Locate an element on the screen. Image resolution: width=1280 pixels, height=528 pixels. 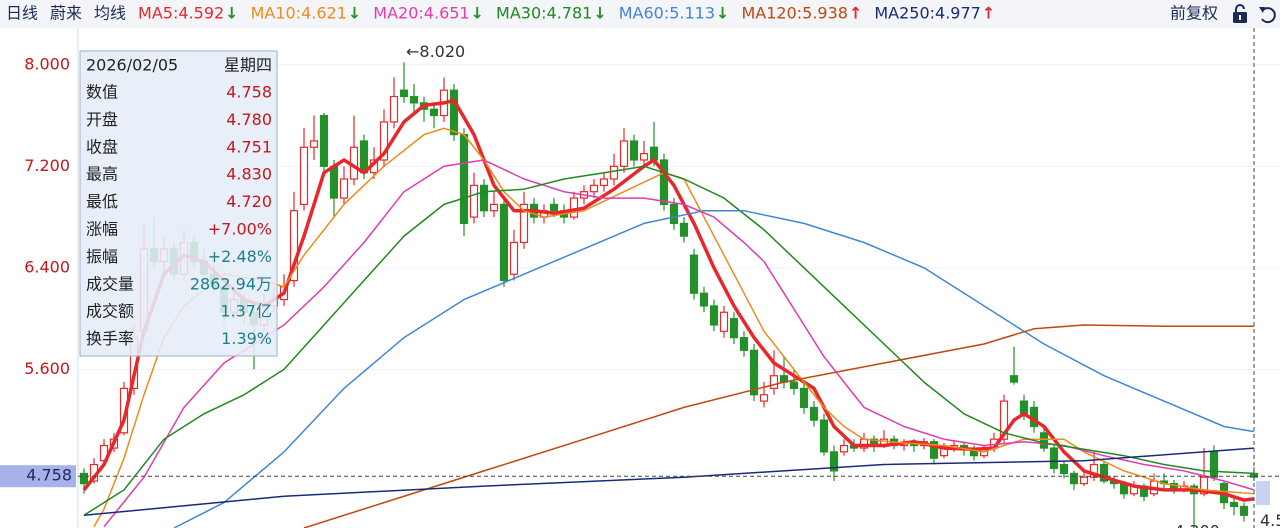
annotation: ←8.020 is located at coordinates (435, 51).